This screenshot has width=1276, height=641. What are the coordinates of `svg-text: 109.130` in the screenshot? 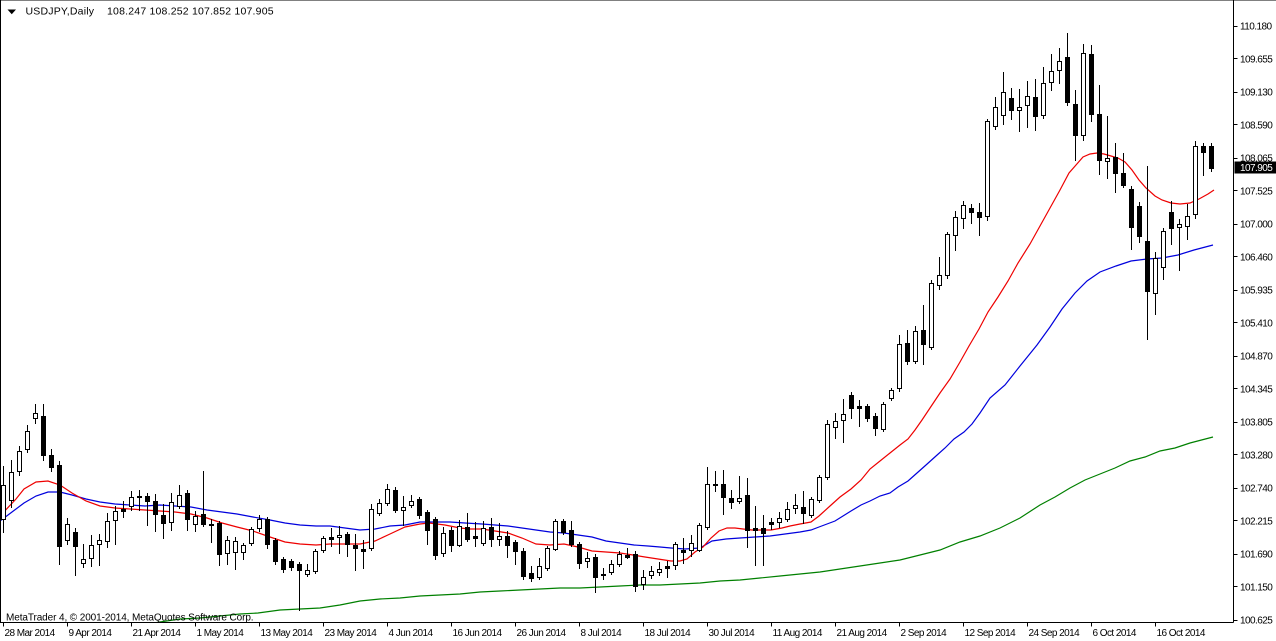 It's located at (1256, 93).